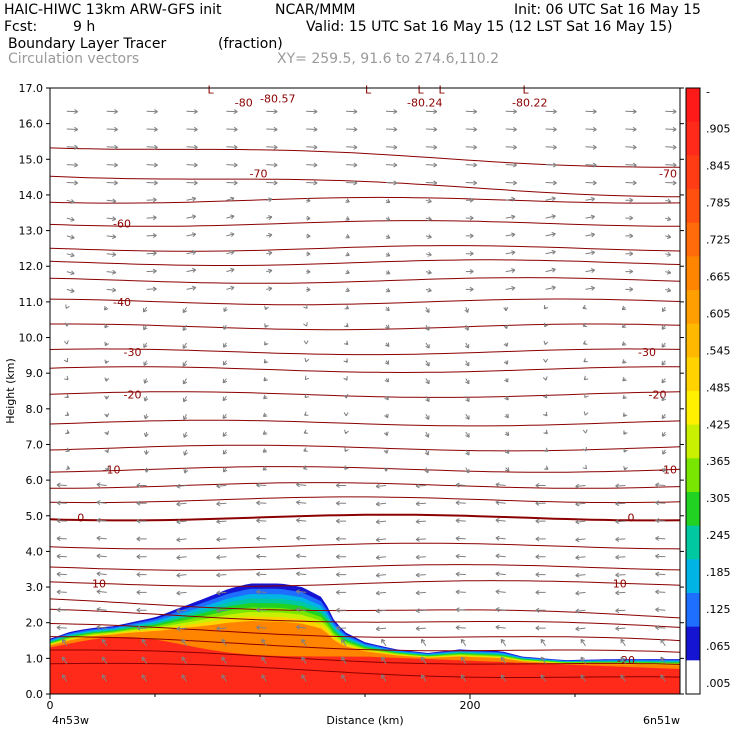 This screenshot has height=740, width=740. Describe the element at coordinates (607, 10) in the screenshot. I see `init-time: Init: 06 UTC Sat 16 May 15` at that location.